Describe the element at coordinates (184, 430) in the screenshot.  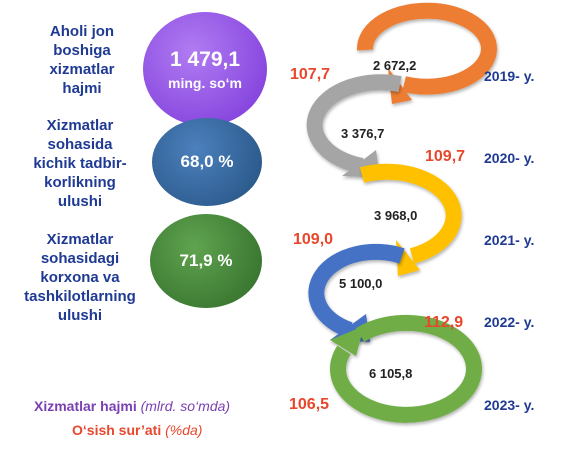
I see `legend-rate-unit: (%da)` at that location.